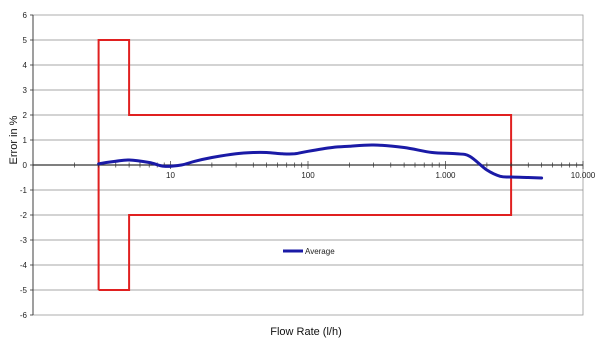 This screenshot has width=613, height=338. Describe the element at coordinates (24, 240) in the screenshot. I see `y-tick-label: -3` at that location.